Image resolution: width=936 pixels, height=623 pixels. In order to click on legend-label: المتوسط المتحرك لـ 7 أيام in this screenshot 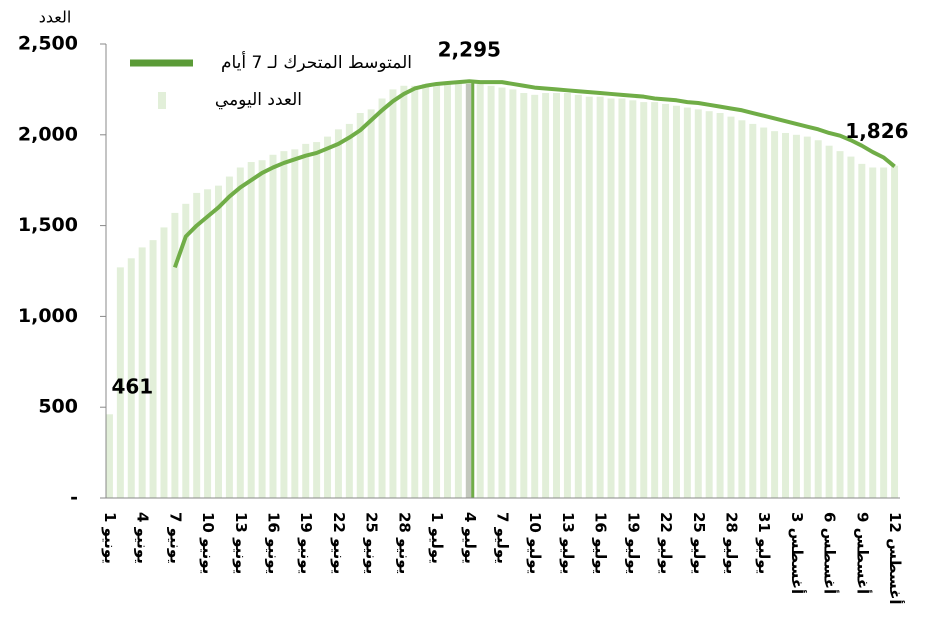, I will do `click(316, 62)`.